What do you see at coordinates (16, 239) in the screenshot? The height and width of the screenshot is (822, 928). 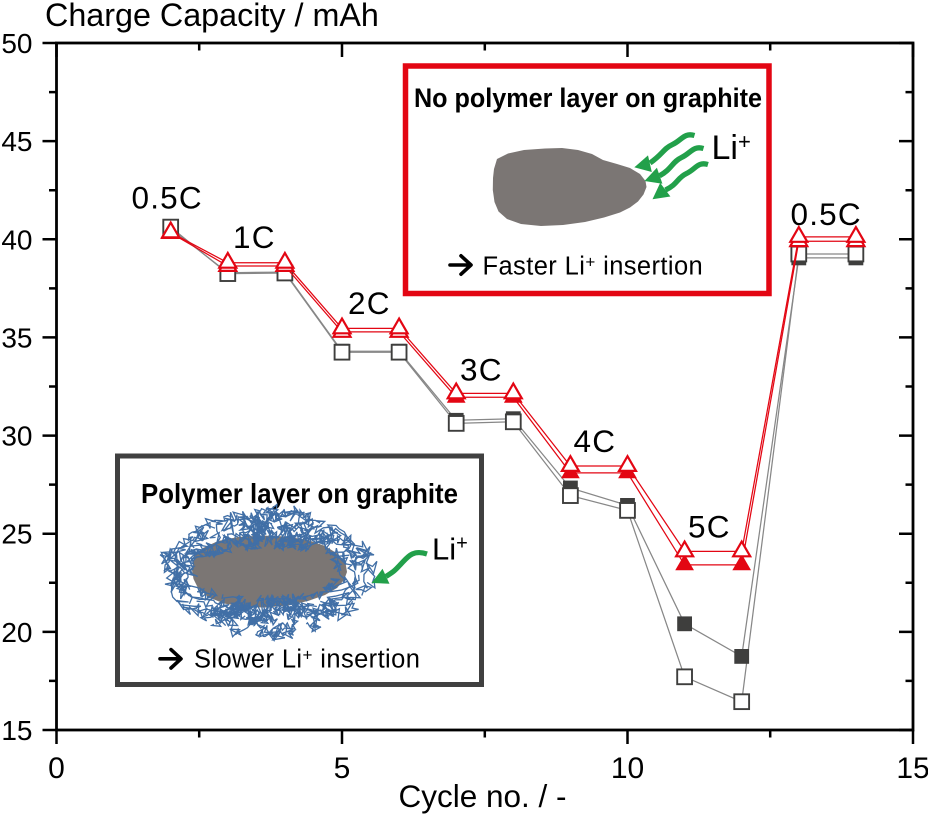 I see `svg-text: 40` at bounding box center [16, 239].